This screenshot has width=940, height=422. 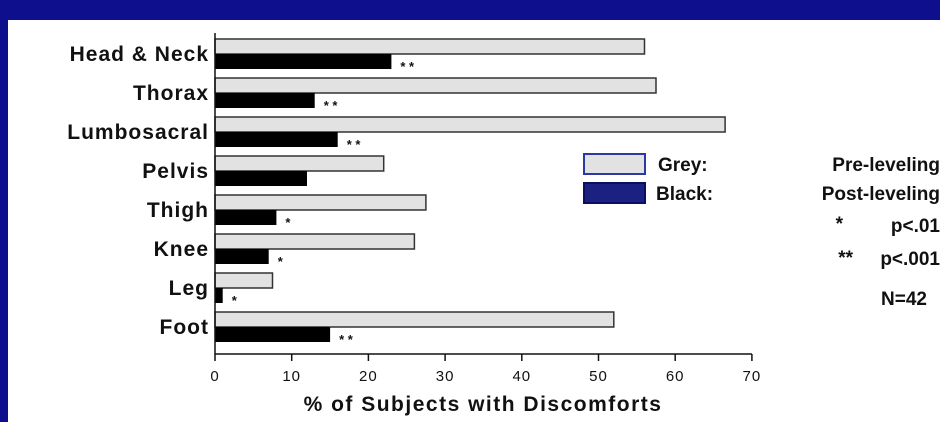 I want to click on bar-post-head-neck, so click(x=303, y=61).